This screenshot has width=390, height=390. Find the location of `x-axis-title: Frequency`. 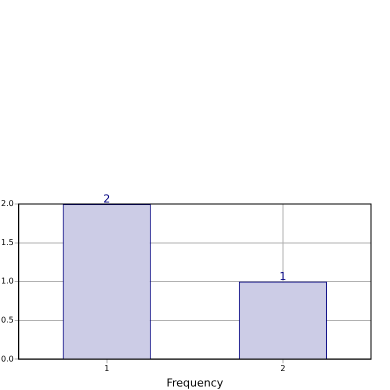

x-axis-title: Frequency is located at coordinates (195, 383).